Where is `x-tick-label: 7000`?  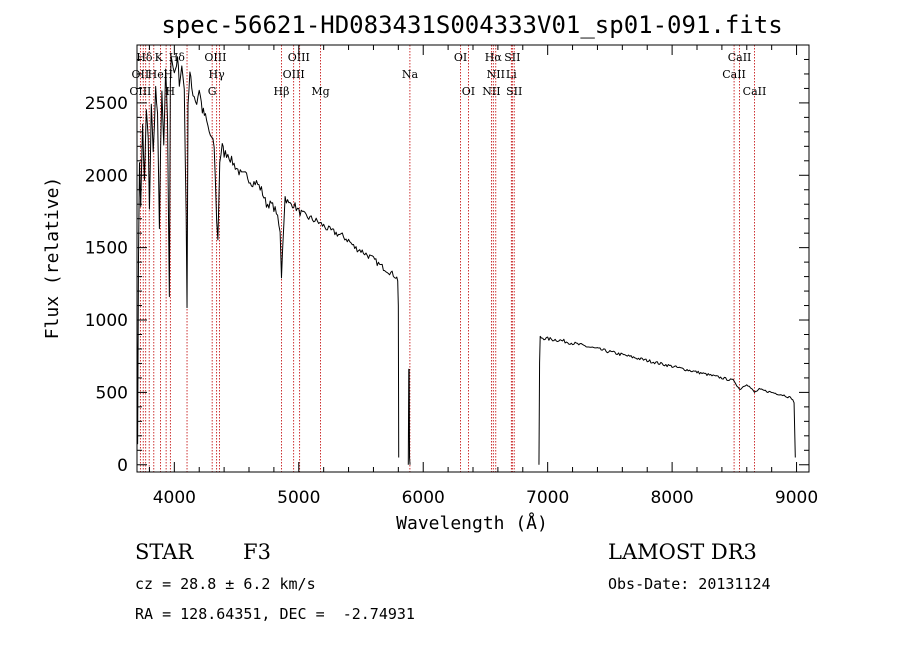 x-tick-label: 7000 is located at coordinates (547, 498).